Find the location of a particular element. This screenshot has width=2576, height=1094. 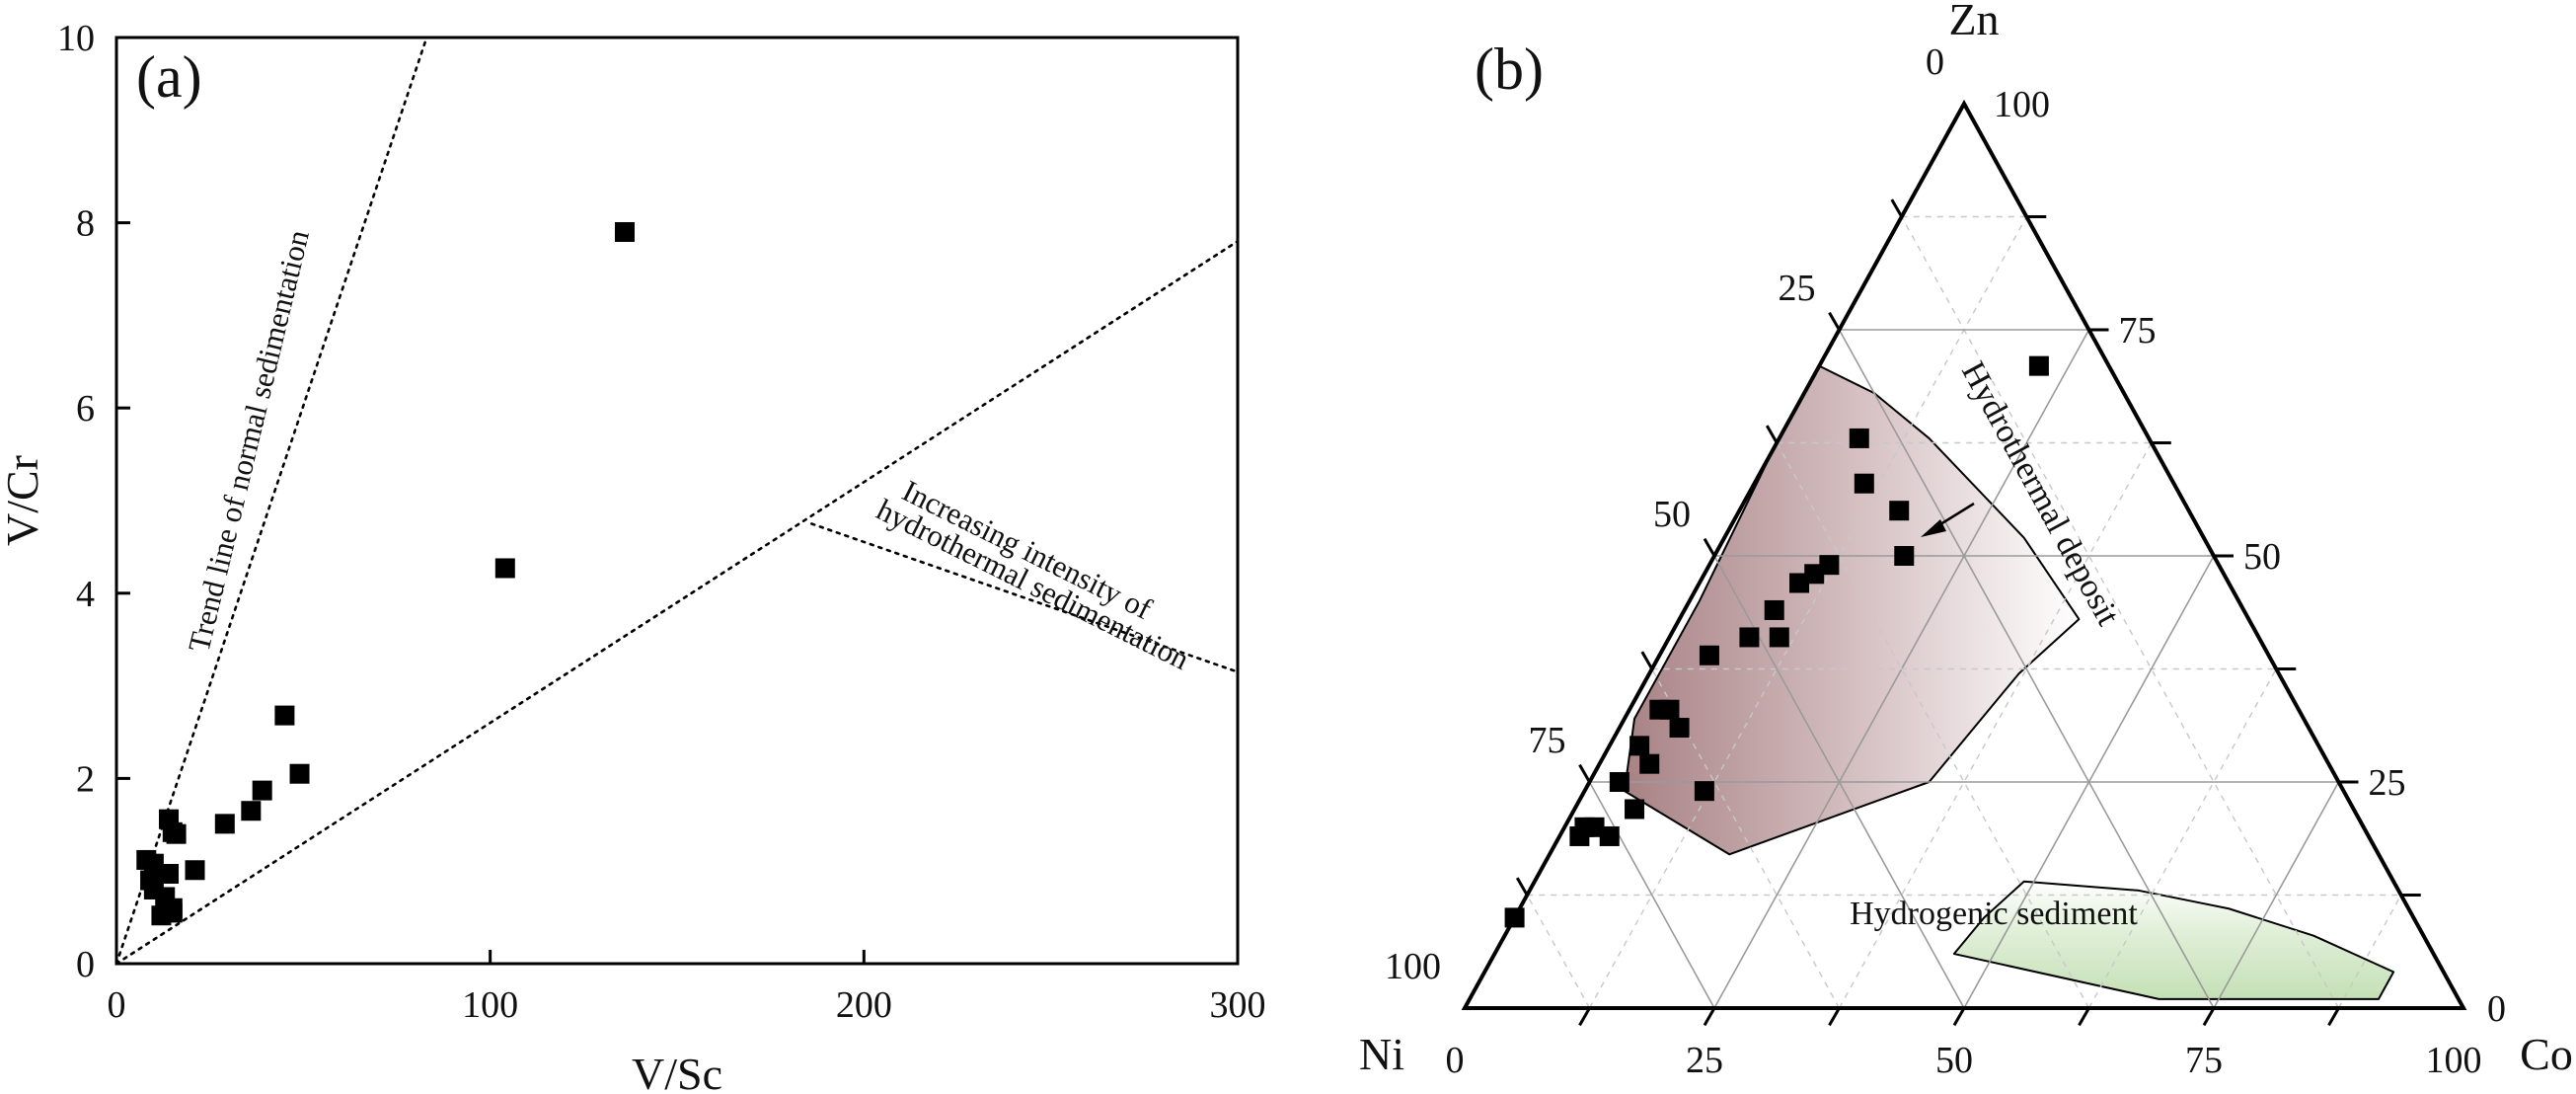

y-axis-title-a: V/Cr is located at coordinates (23, 500).